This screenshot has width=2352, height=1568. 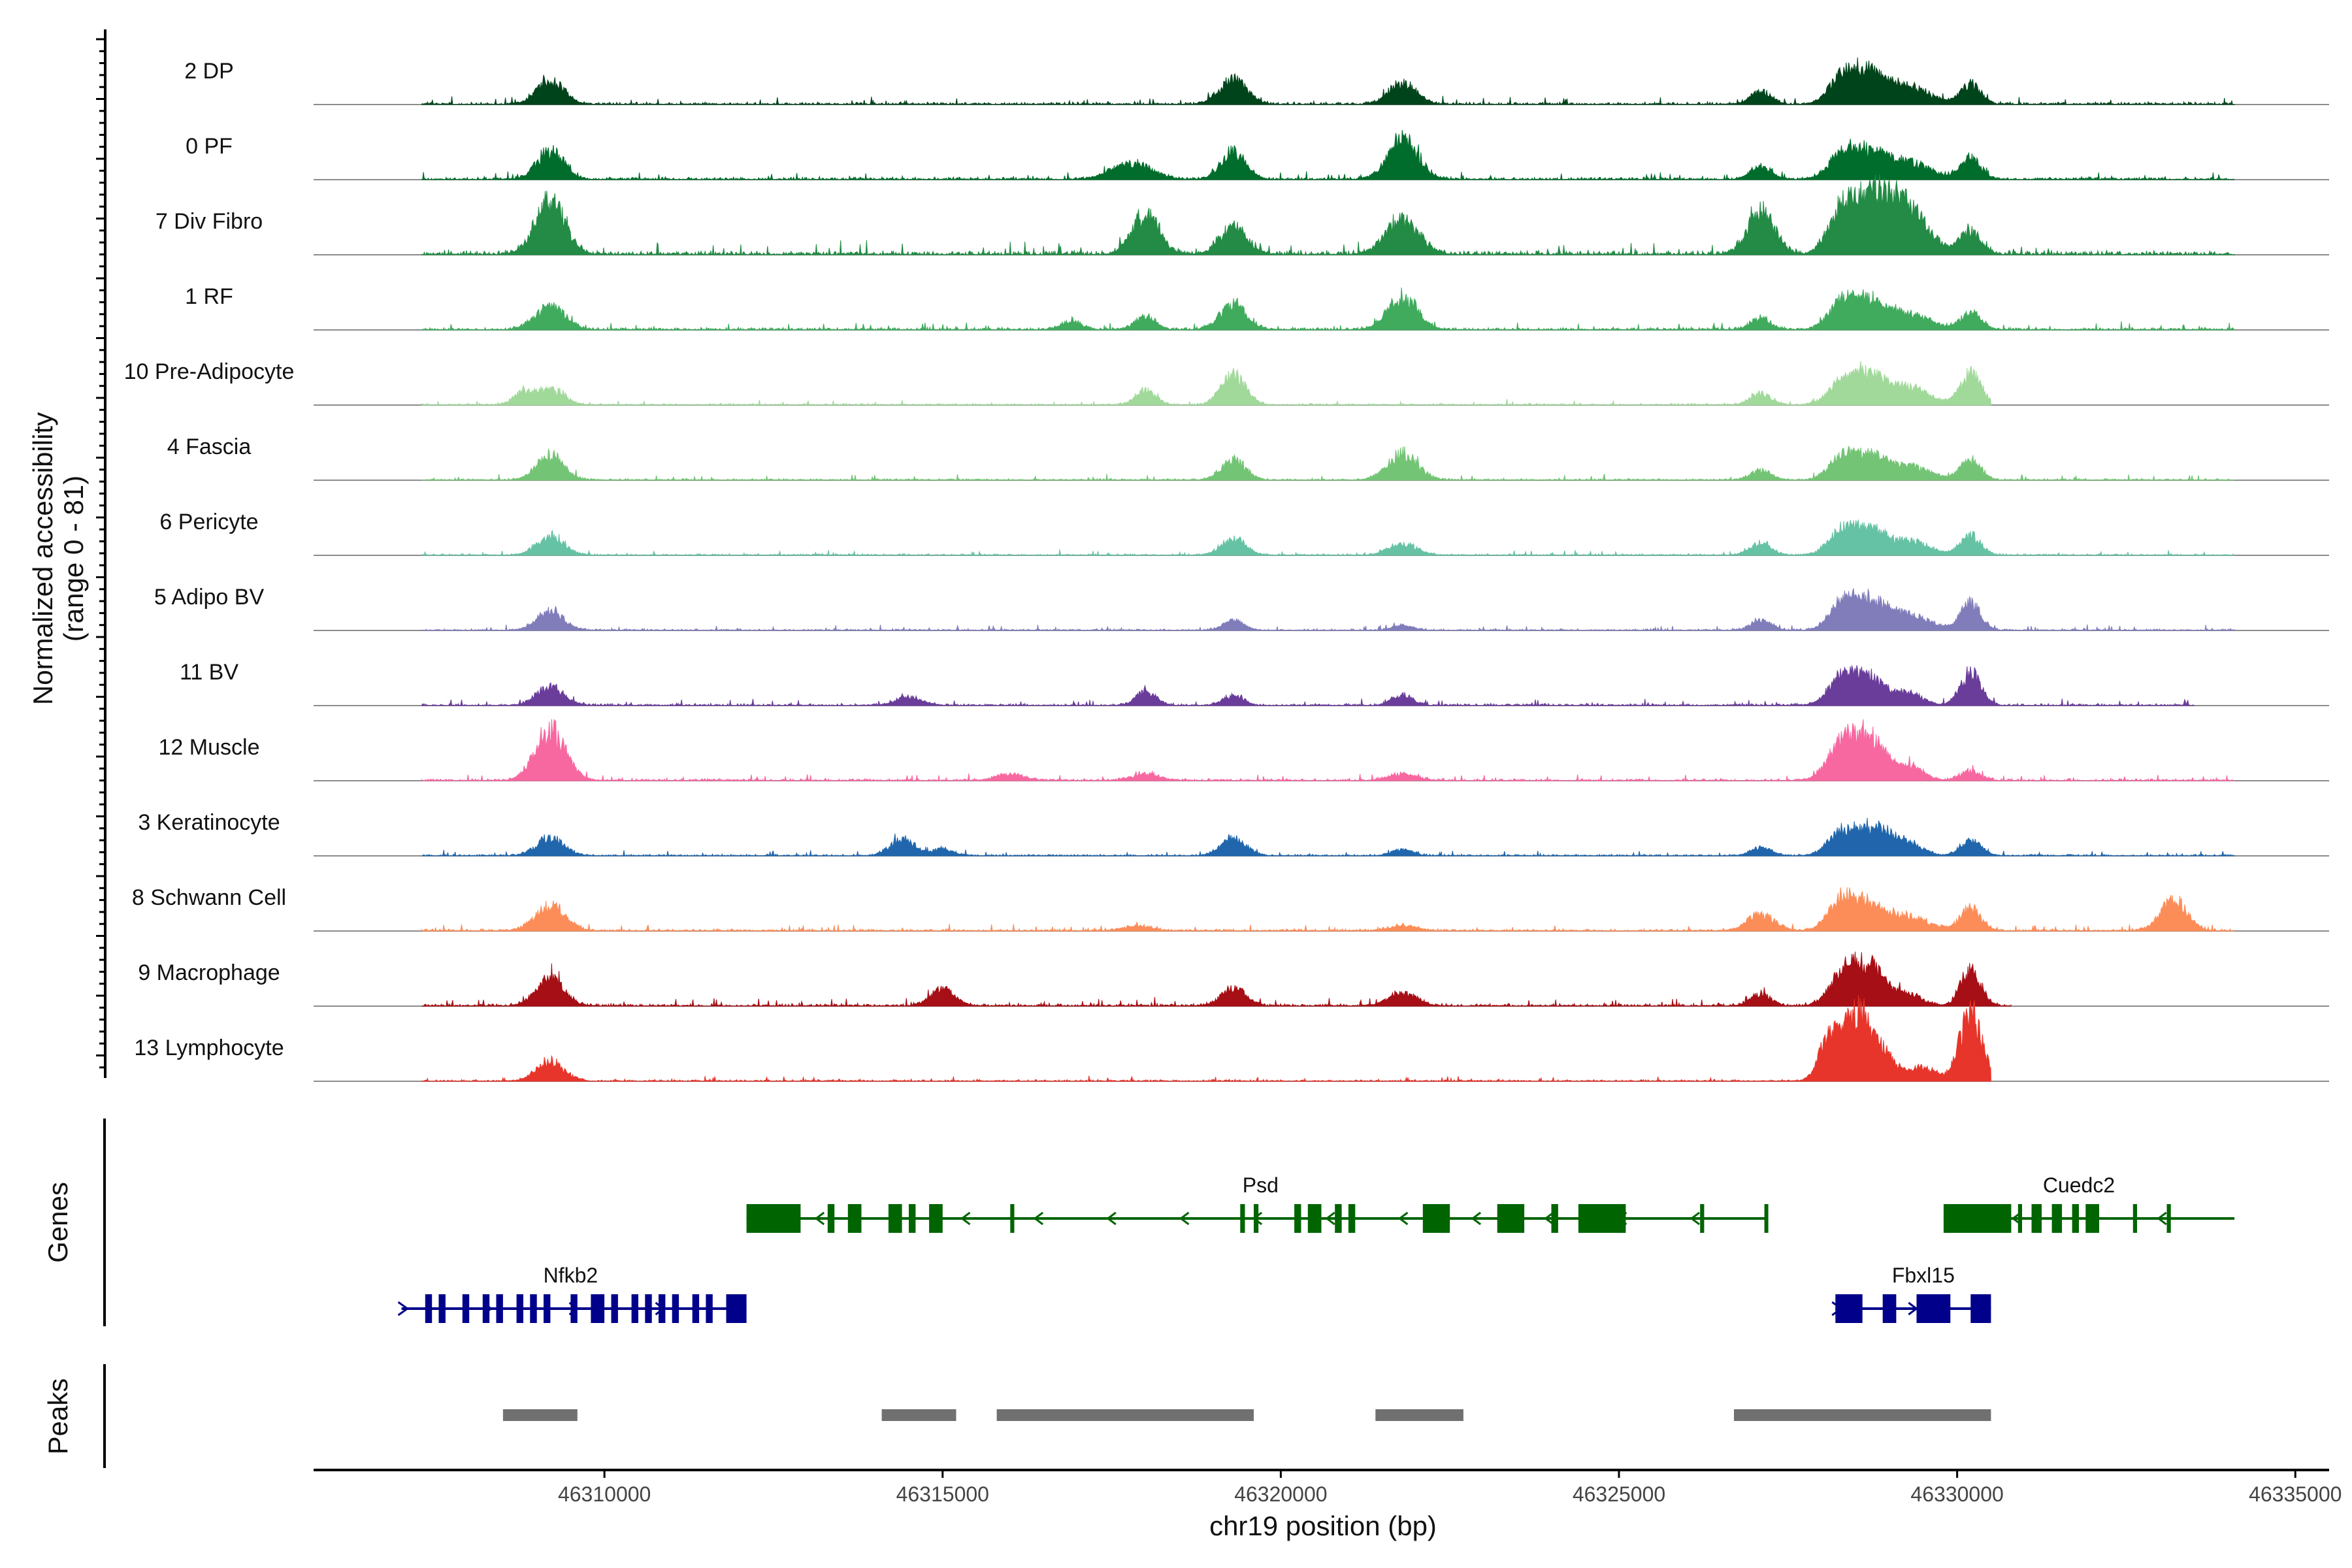 What do you see at coordinates (1316, 1248) in the screenshot?
I see `genes-track: Psd Cuedc2 Nfkb2 Fbxl15` at bounding box center [1316, 1248].